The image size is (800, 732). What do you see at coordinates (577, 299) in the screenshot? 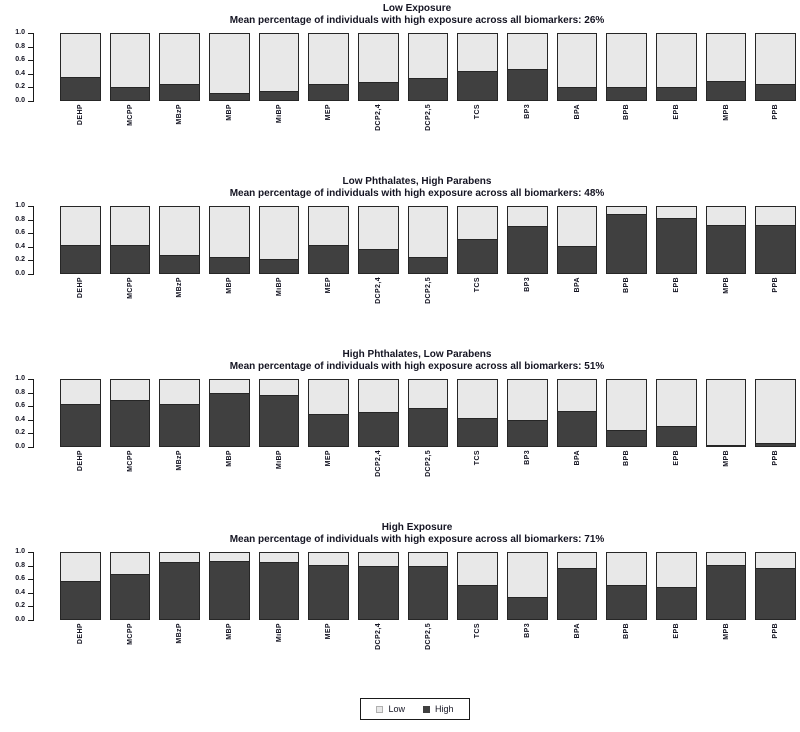
I see `x-label-slot: BPA` at bounding box center [577, 299].